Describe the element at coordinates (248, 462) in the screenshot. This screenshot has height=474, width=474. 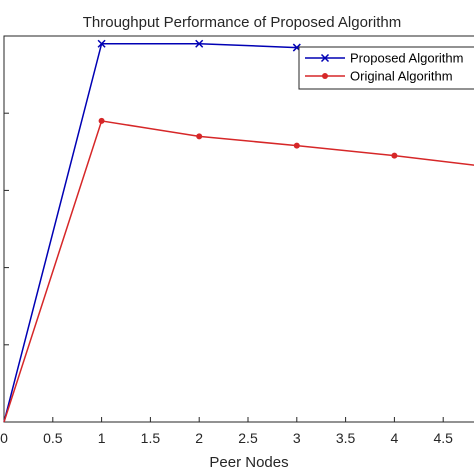
I see `x-axis-label: Peer Nodes` at that location.